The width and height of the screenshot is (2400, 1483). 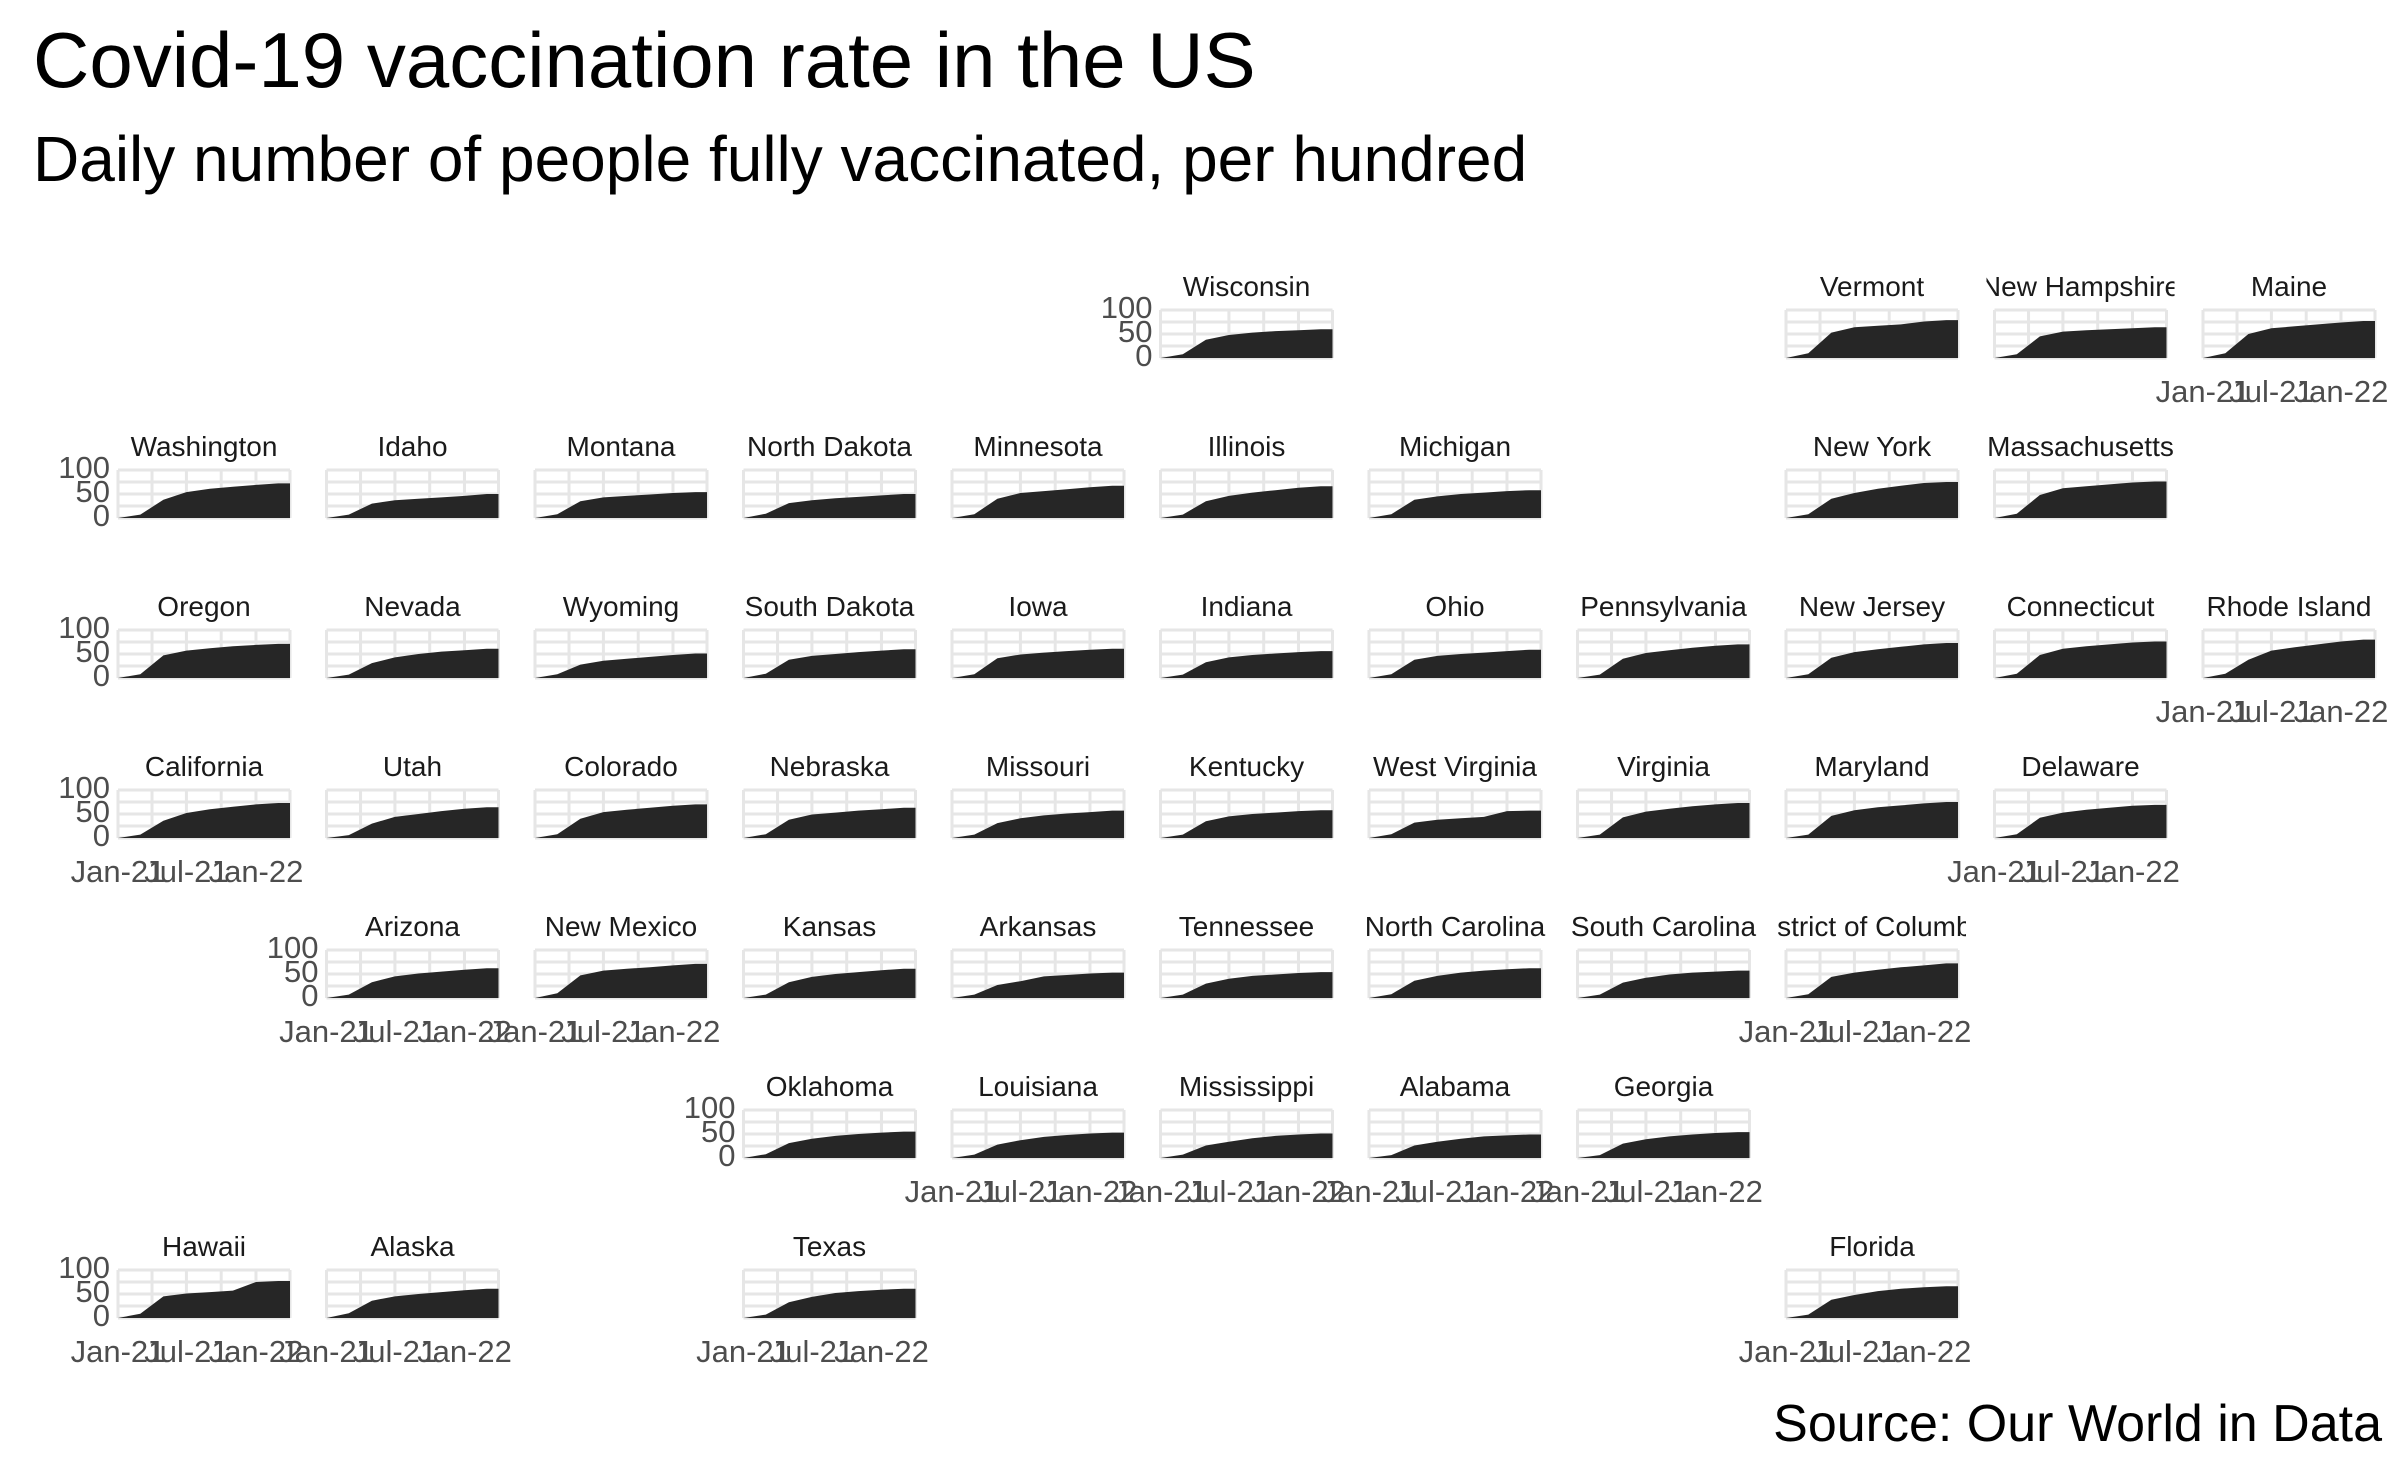 I want to click on strip-label: Massachusetts, so click(x=2080, y=446).